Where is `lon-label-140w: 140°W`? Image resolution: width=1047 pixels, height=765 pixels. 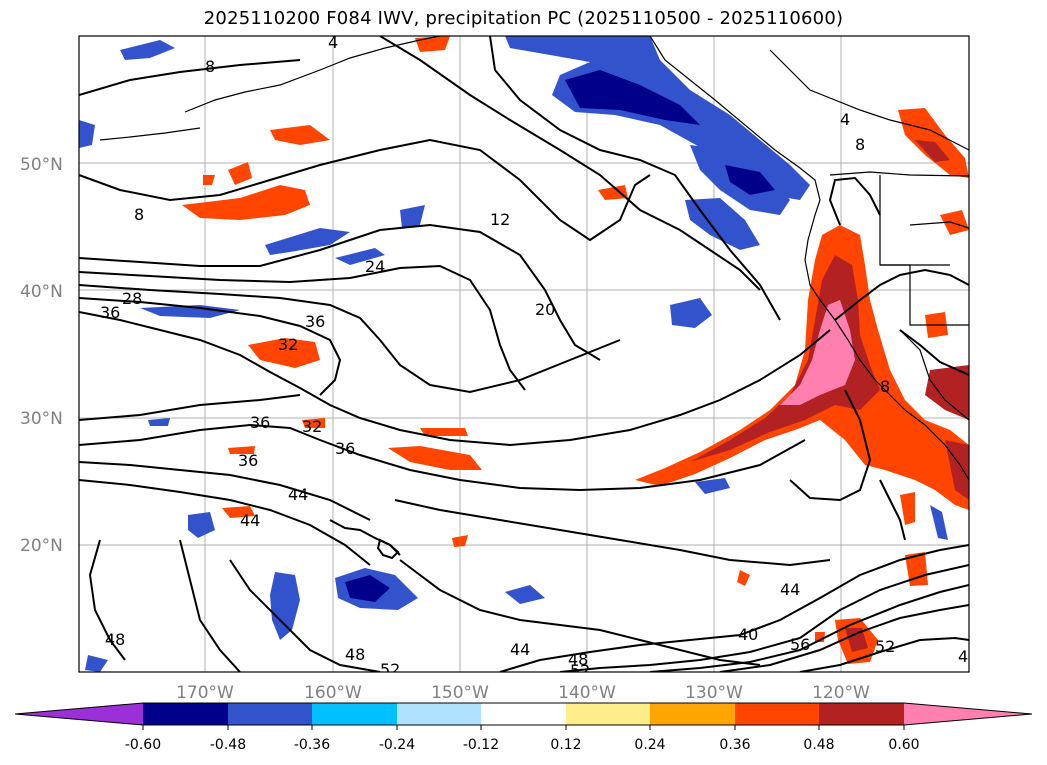
lon-label-140w: 140°W is located at coordinates (587, 693).